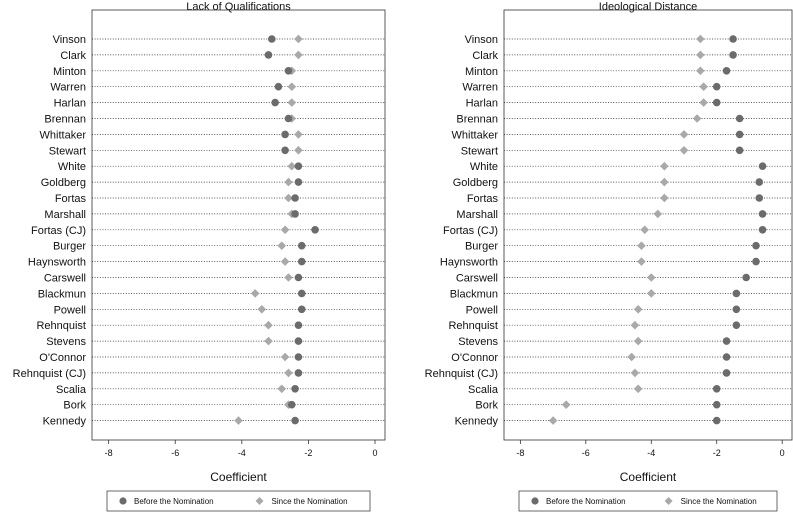 This screenshot has height=514, width=793. What do you see at coordinates (63, 183) in the screenshot?
I see `category-label: Goldberg` at bounding box center [63, 183].